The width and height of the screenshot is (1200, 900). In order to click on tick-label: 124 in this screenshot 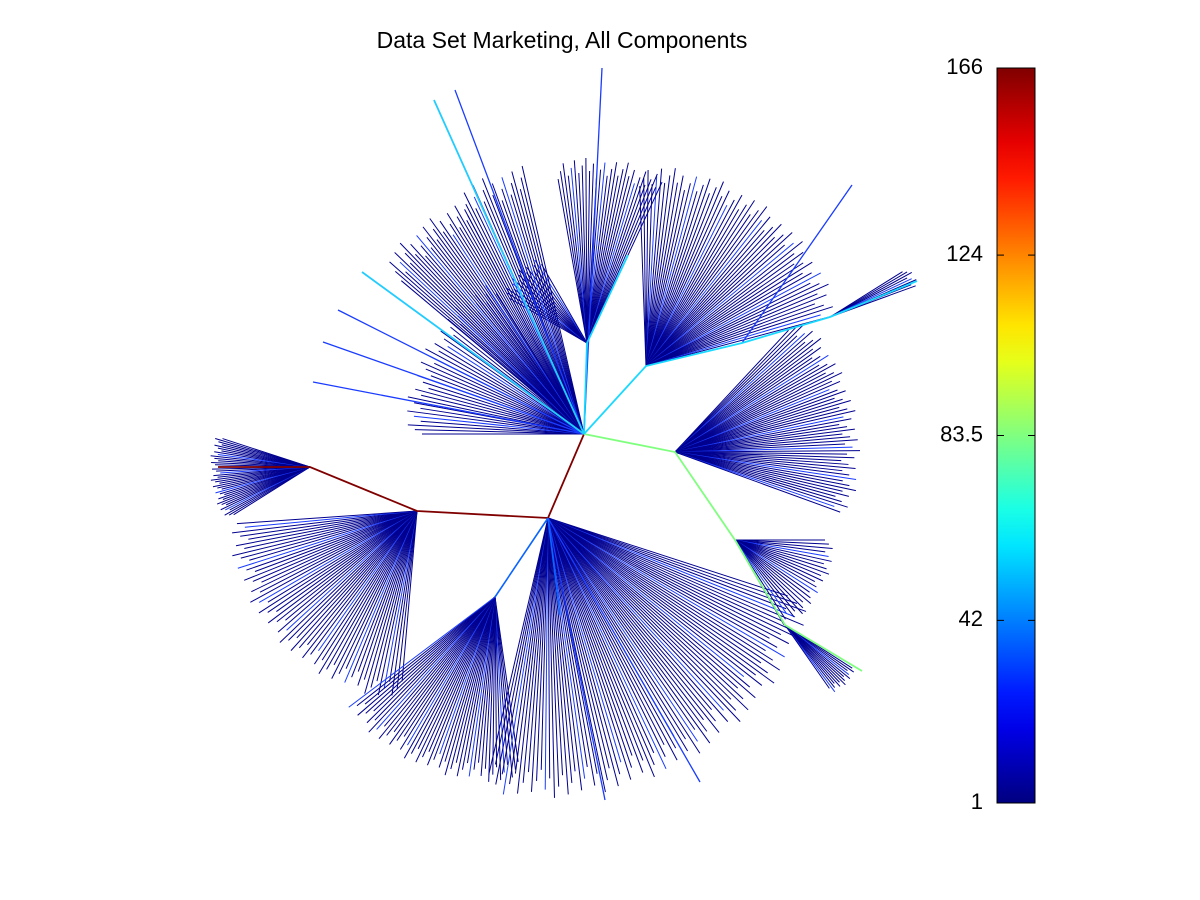, I will do `click(964, 253)`.